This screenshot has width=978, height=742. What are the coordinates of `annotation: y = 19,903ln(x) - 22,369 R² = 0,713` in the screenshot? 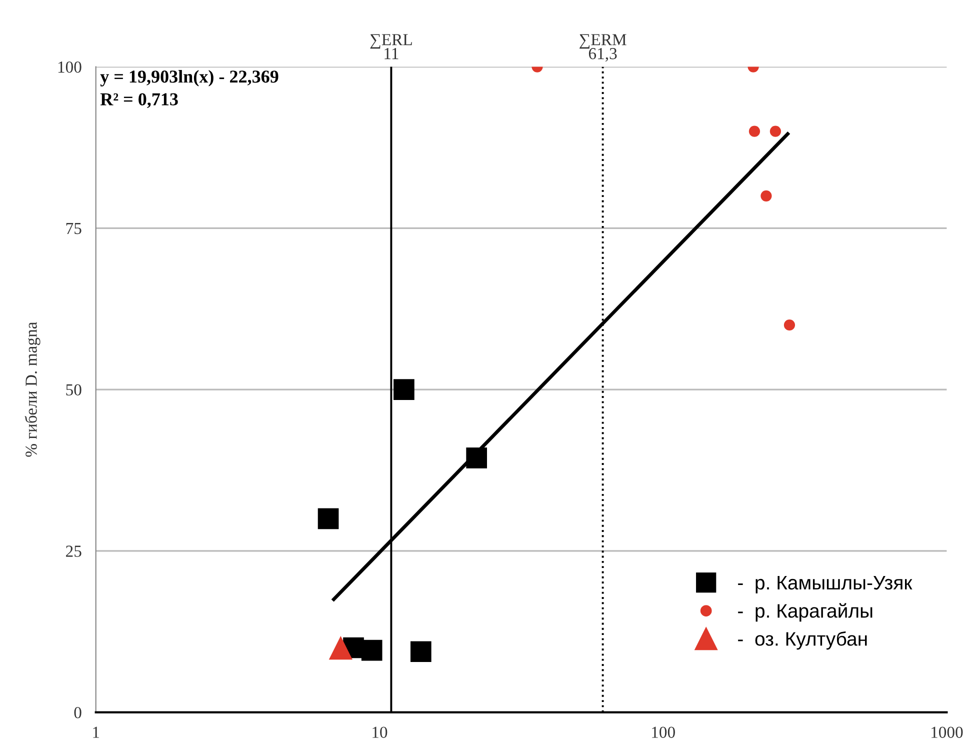 It's located at (189, 89).